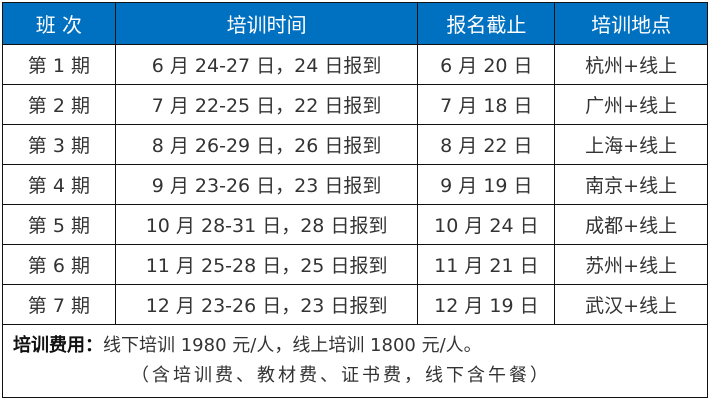 Image resolution: width=710 pixels, height=409 pixels. I want to click on time-cell: 7 月 22-25 日，22 日报到, so click(266, 104).